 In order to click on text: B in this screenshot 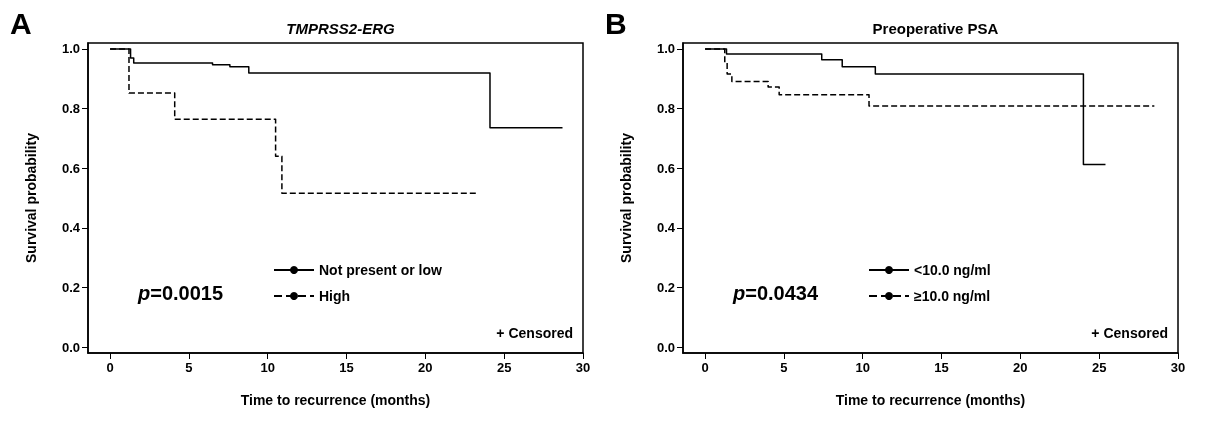, I will do `click(616, 23)`.